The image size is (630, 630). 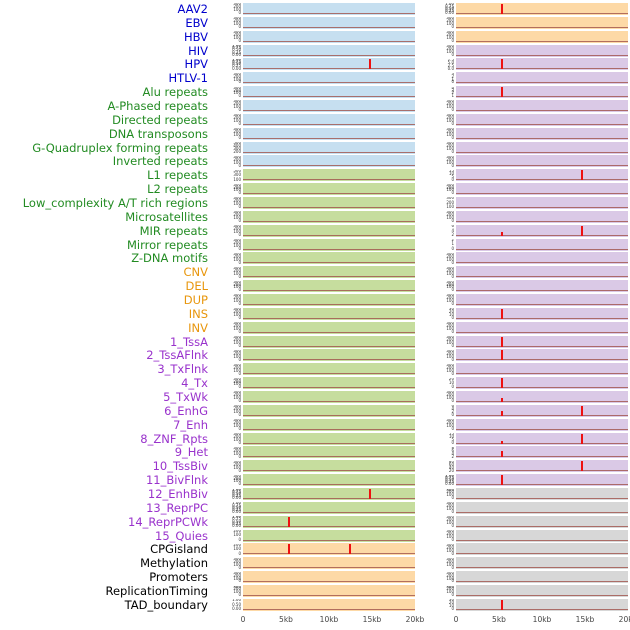 What do you see at coordinates (314, 550) in the screenshot?
I see `track-row: CPGisland 200 100 0 300 200 100 0` at bounding box center [314, 550].